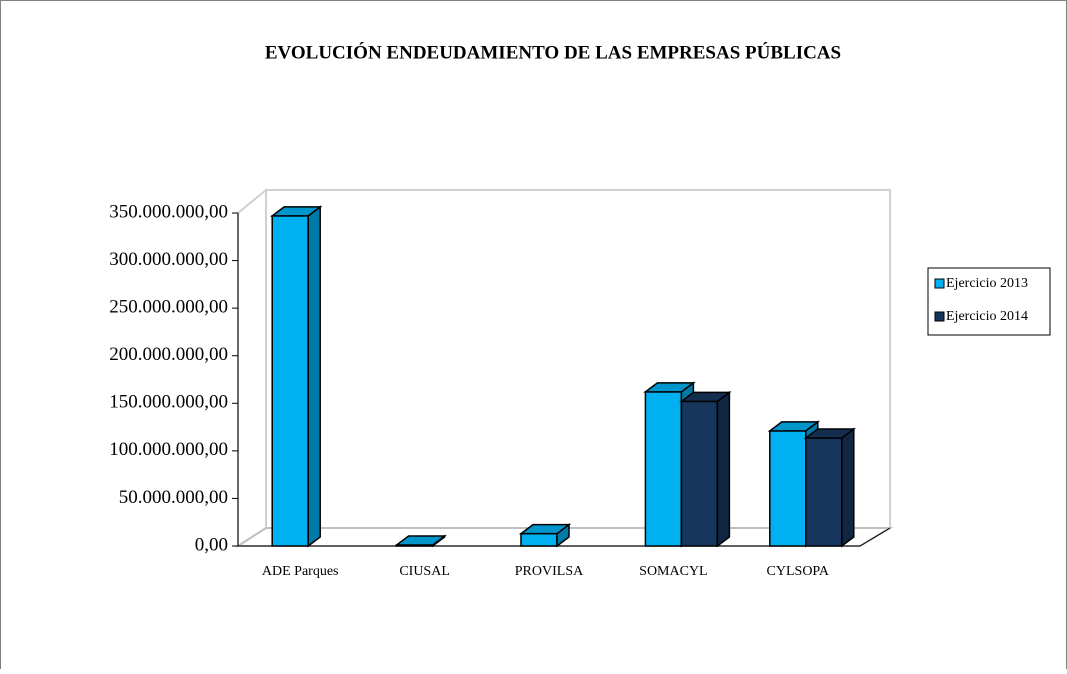  I want to click on legend, so click(989, 301).